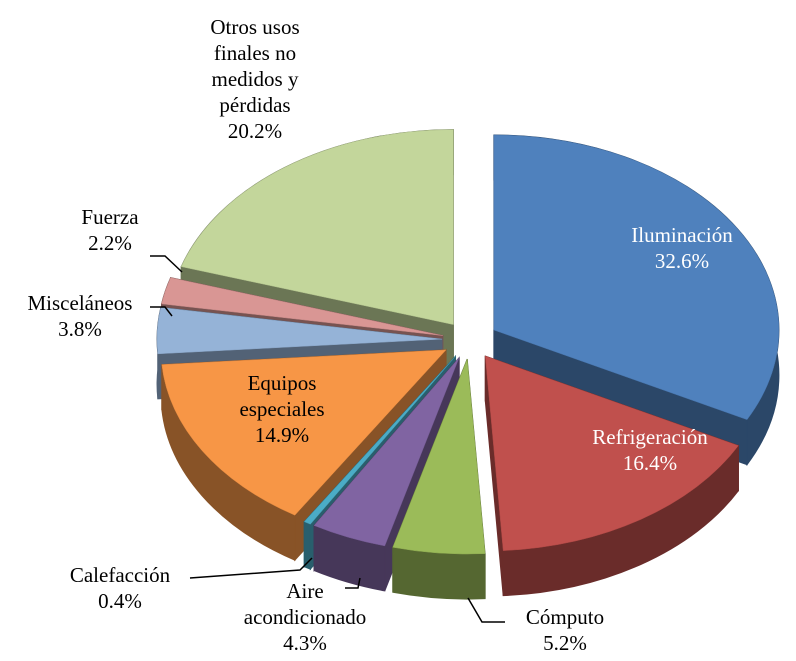 The image size is (796, 661). Describe the element at coordinates (439, 573) in the screenshot. I see `slice-side` at that location.